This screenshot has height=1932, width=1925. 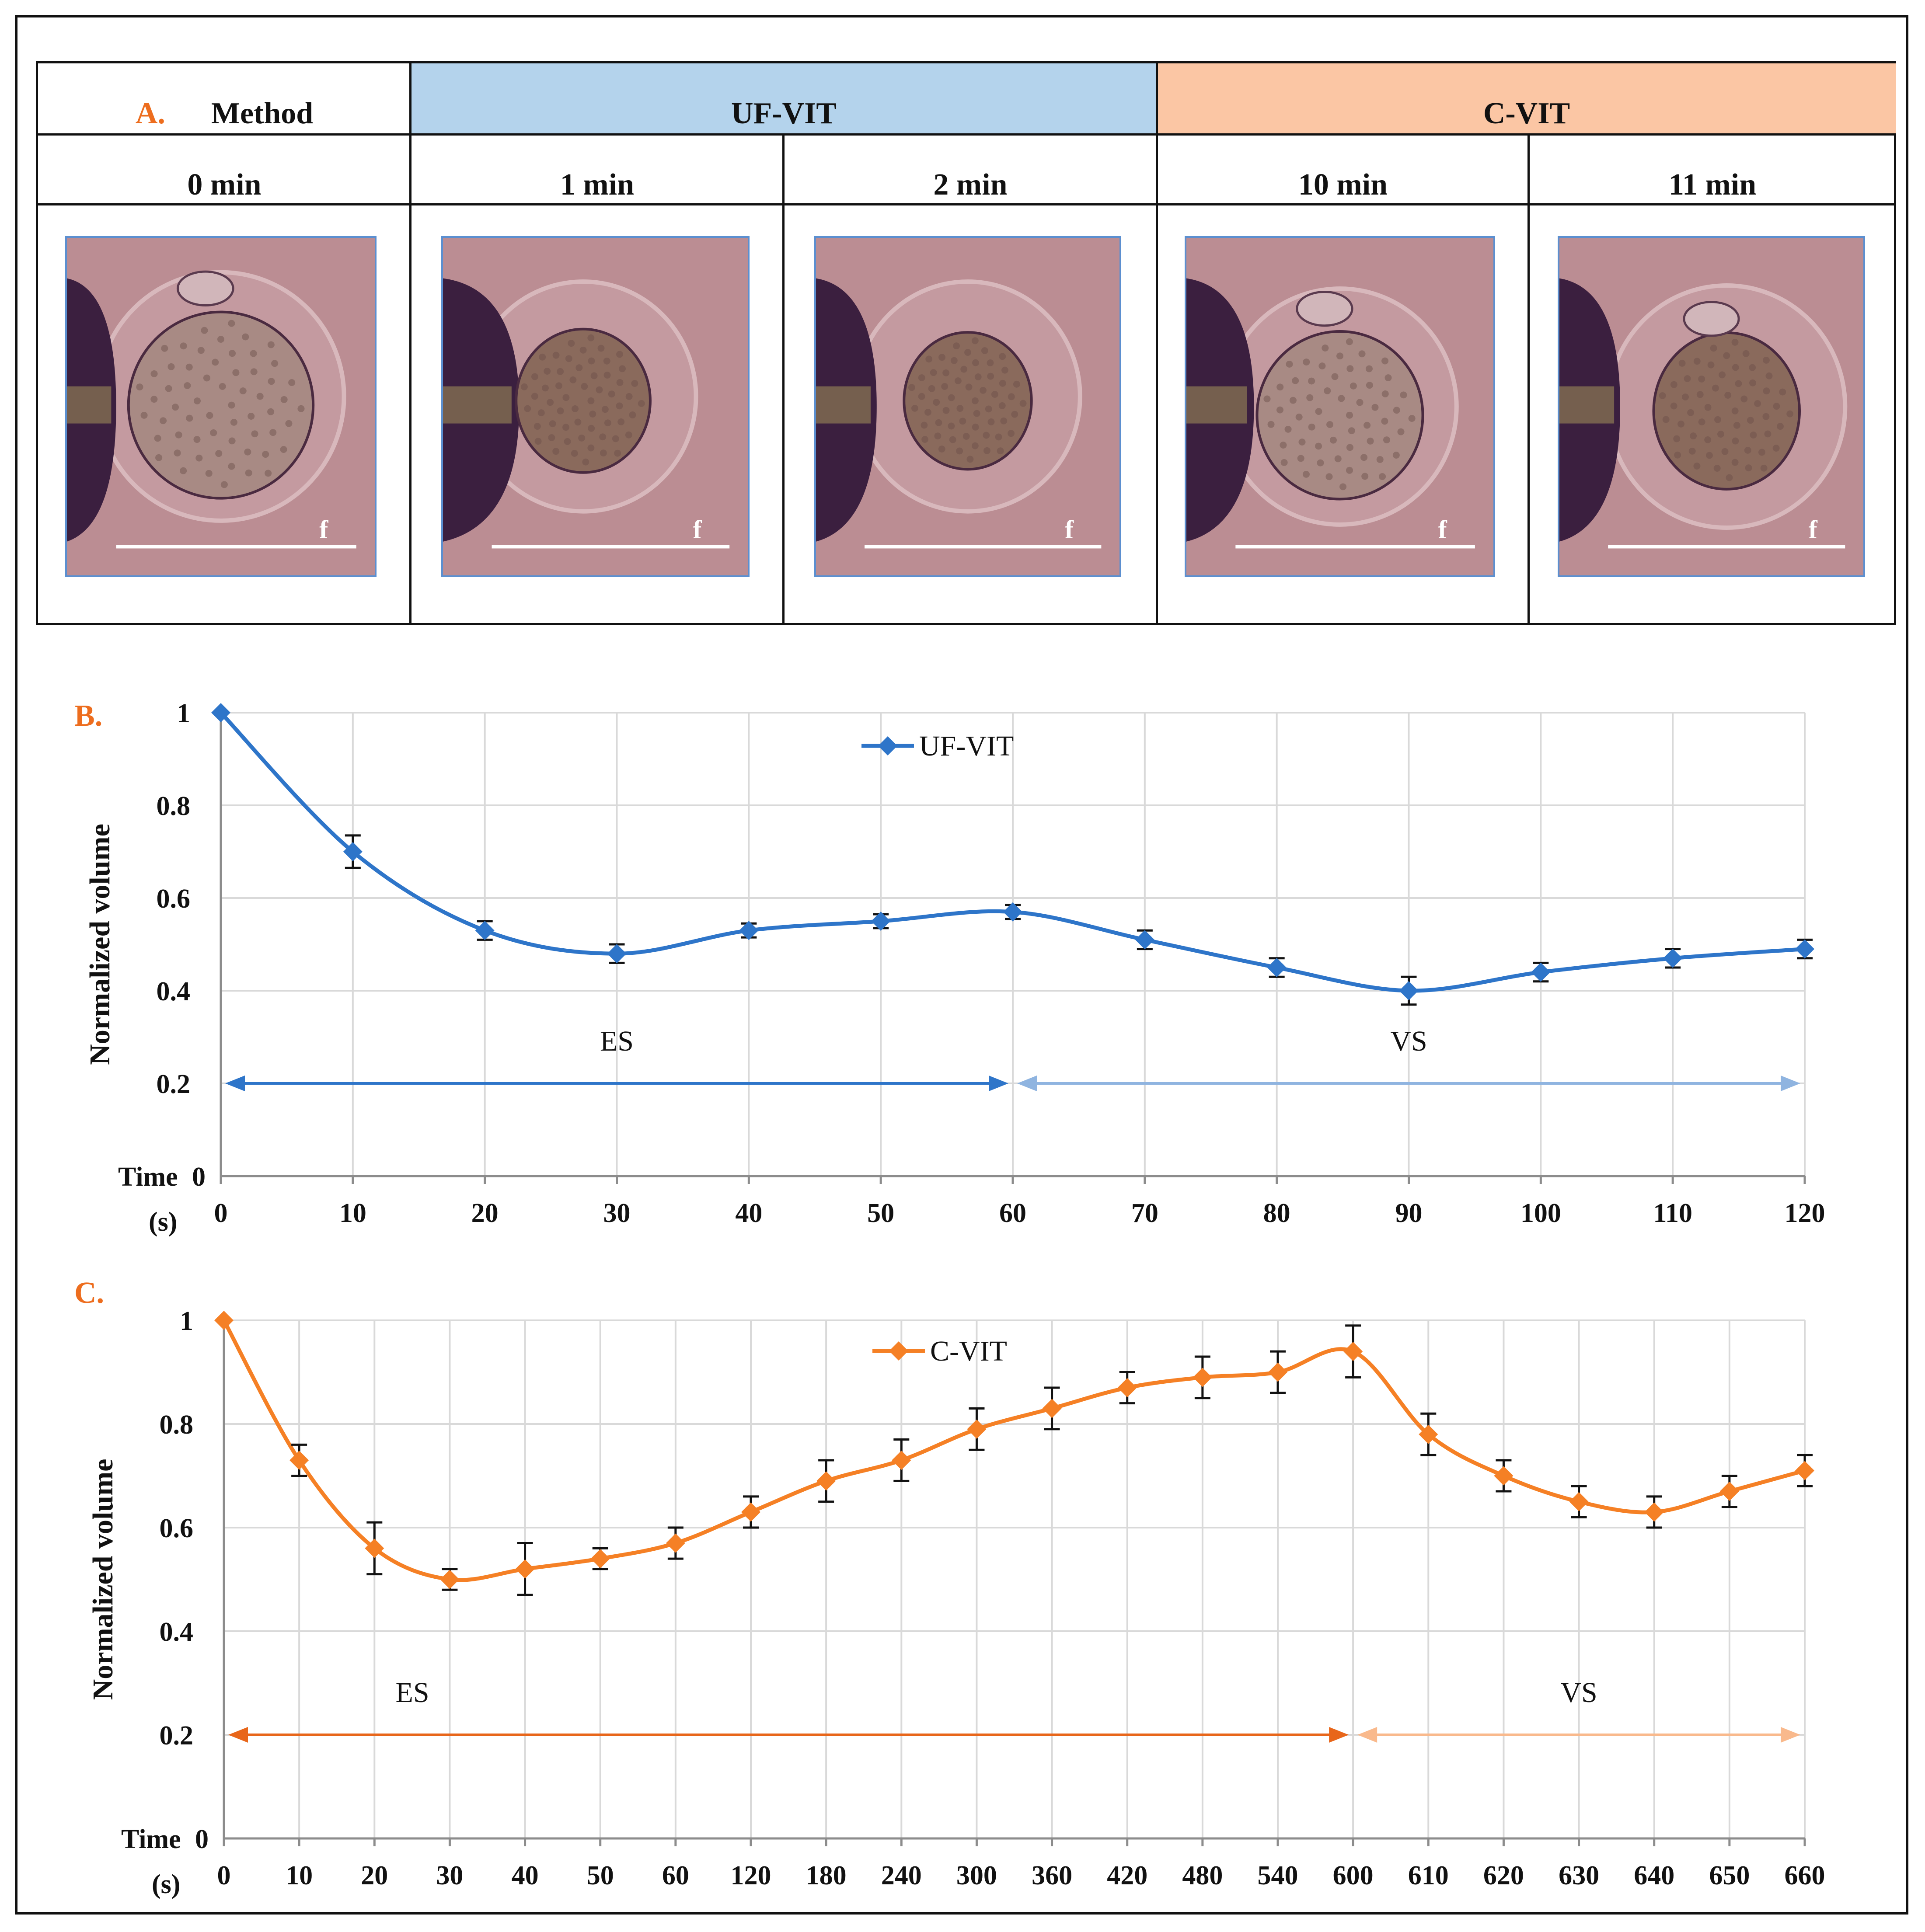 I want to click on y-tick-label: 0.8, so click(x=174, y=806).